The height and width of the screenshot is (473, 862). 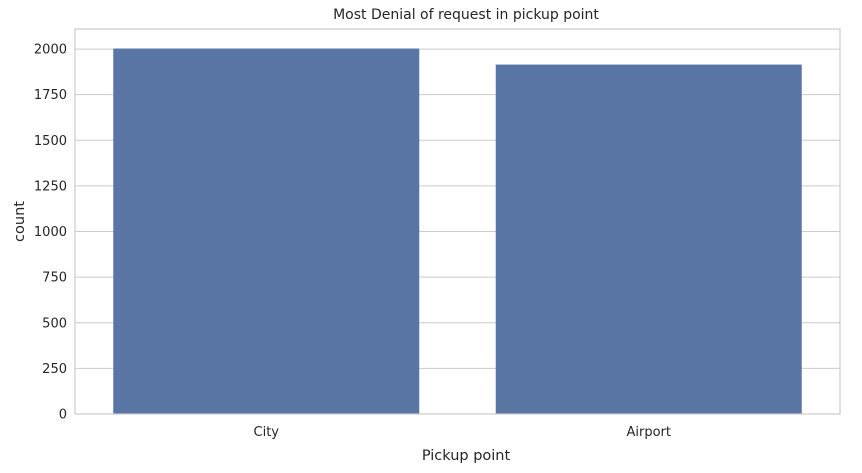 I want to click on x-tick-label-airport: Airport, so click(x=649, y=432).